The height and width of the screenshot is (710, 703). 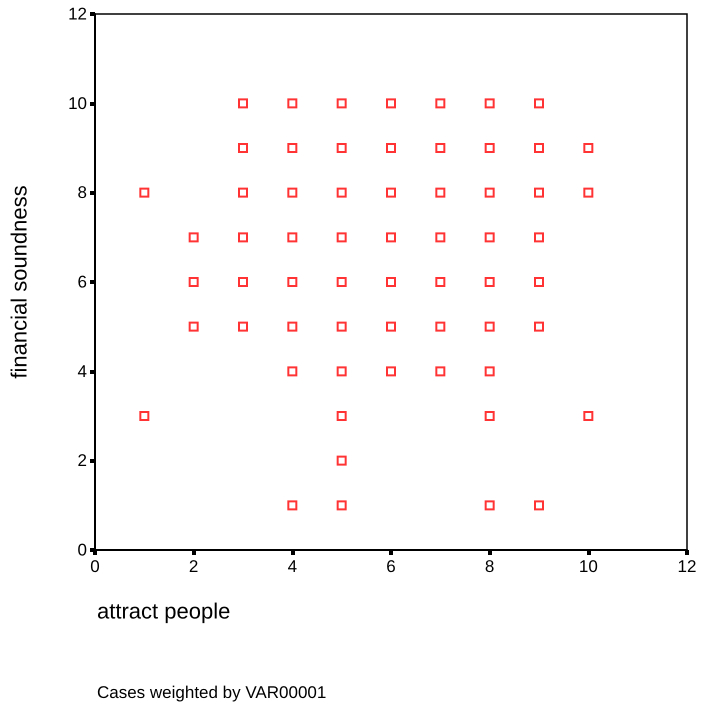 What do you see at coordinates (77, 103) in the screenshot?
I see `y-tick-label: 10` at bounding box center [77, 103].